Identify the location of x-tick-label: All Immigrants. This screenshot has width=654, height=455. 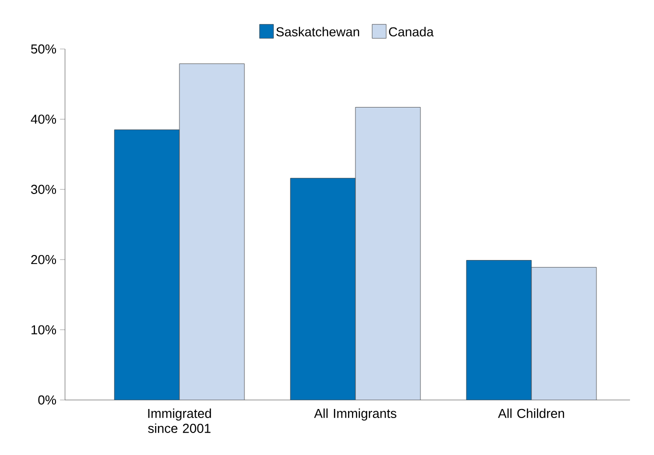
(355, 414).